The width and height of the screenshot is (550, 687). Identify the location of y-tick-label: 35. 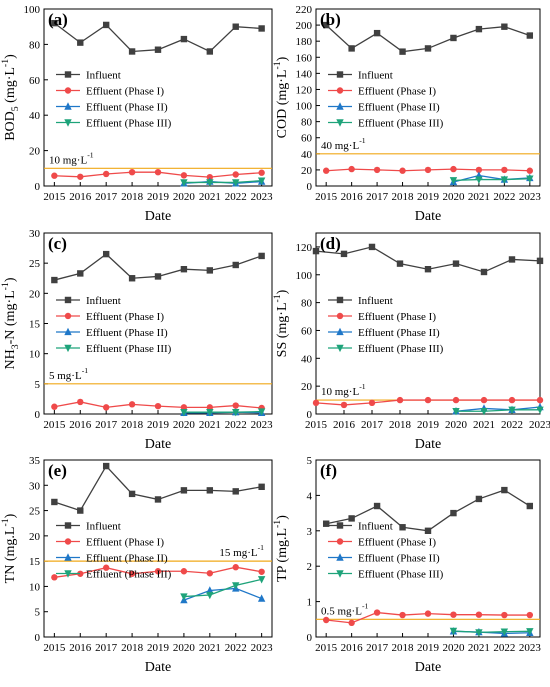
(35, 461).